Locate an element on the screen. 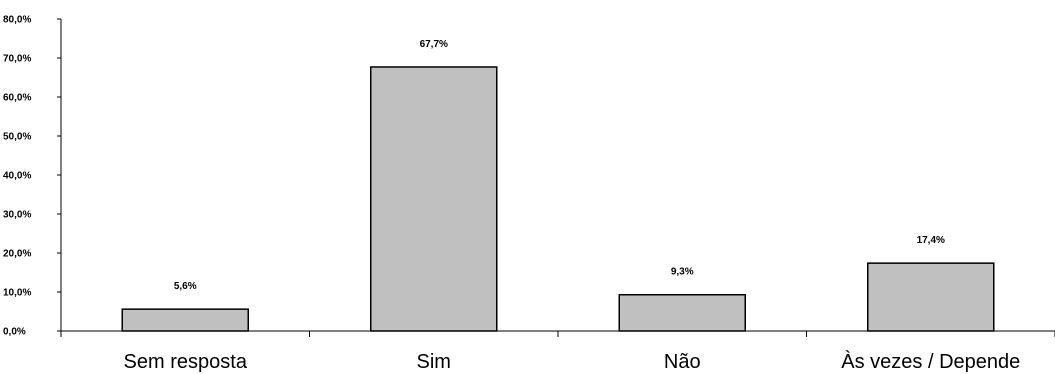  y-tick-label: 70,0% is located at coordinates (17, 59).